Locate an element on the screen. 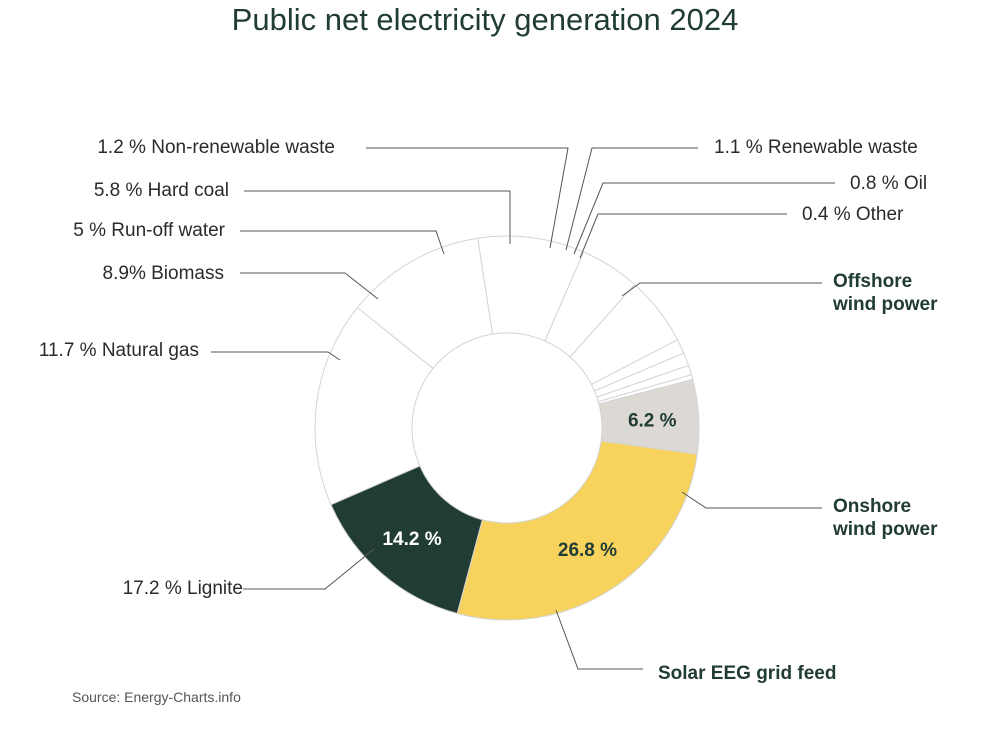  outer-label-rwaste: 1.1 % Renewable waste is located at coordinates (816, 147).